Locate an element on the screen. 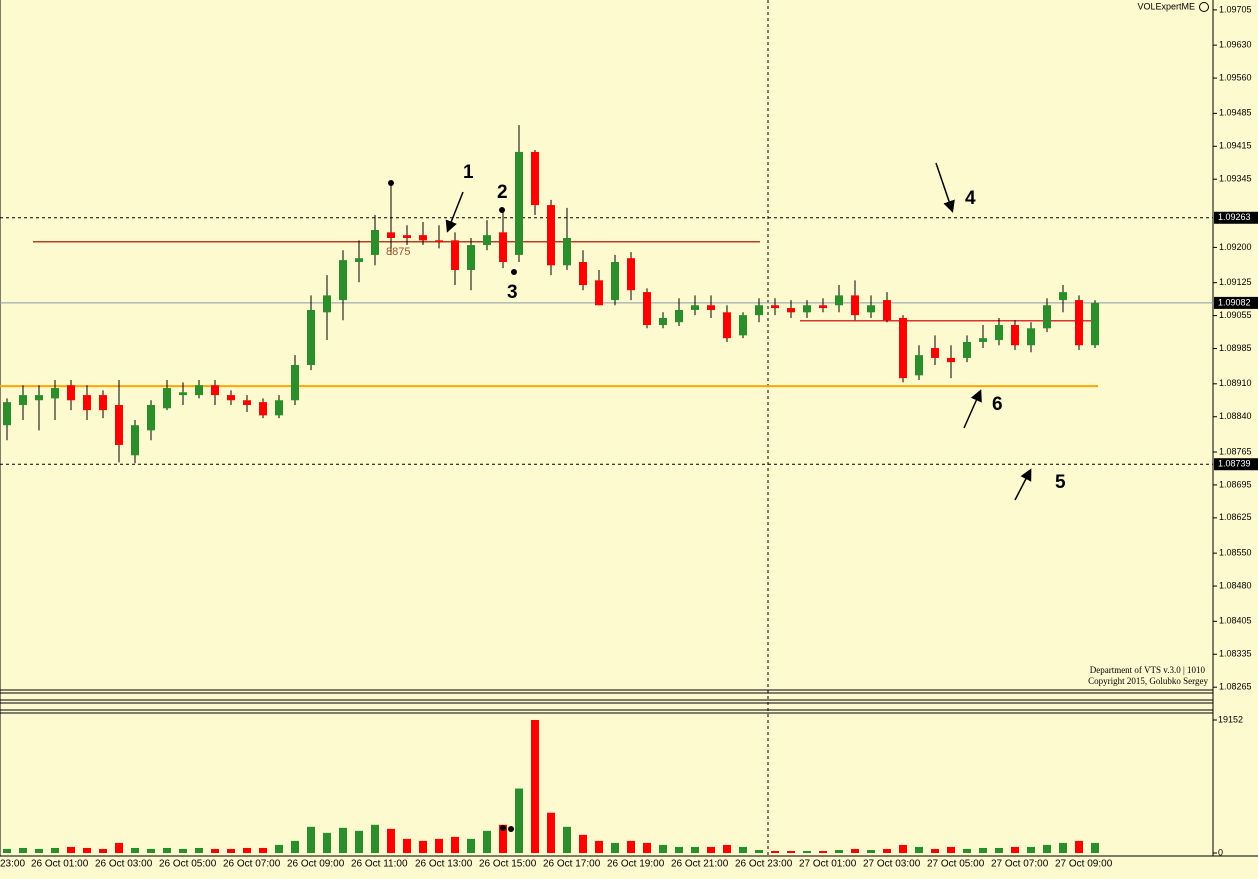 The width and height of the screenshot is (1258, 879). price-box-label: 1.09082 is located at coordinates (1234, 302).